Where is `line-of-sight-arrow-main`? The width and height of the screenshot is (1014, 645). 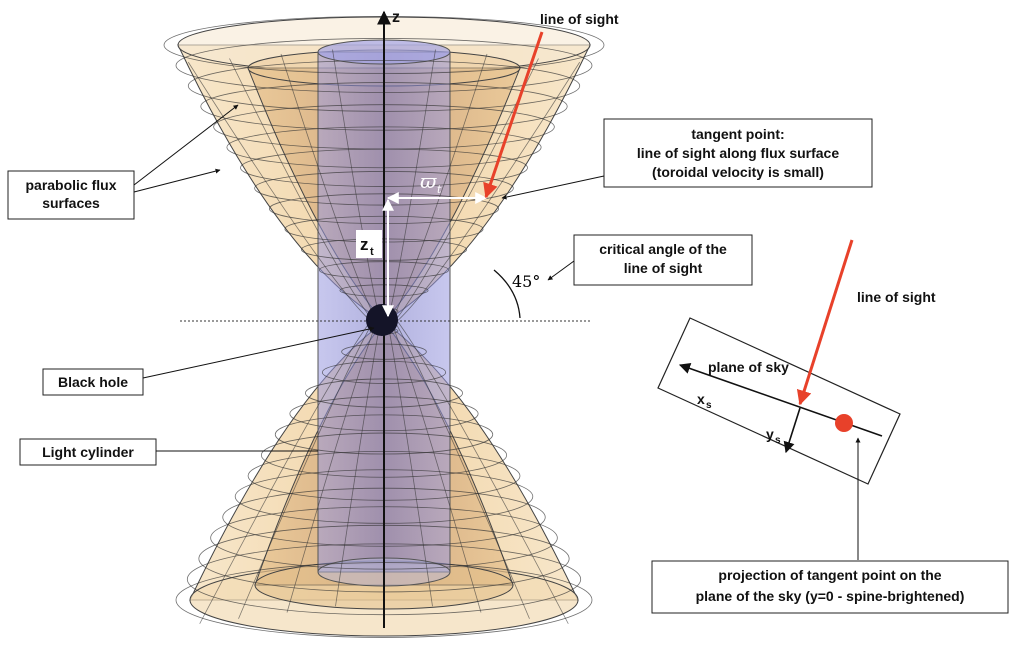 line-of-sight-arrow-main is located at coordinates (513, 115).